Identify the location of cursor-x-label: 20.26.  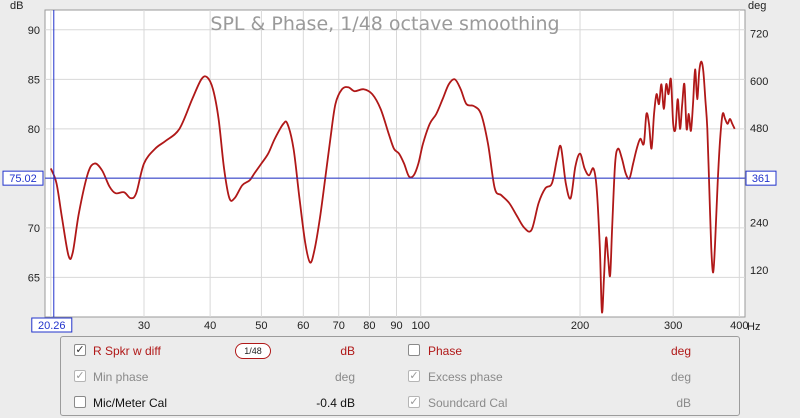
(52, 325).